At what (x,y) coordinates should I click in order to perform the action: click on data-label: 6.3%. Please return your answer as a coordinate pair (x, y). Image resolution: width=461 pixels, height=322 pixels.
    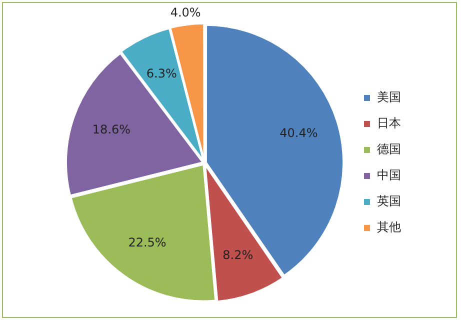
    Looking at the image, I should click on (161, 73).